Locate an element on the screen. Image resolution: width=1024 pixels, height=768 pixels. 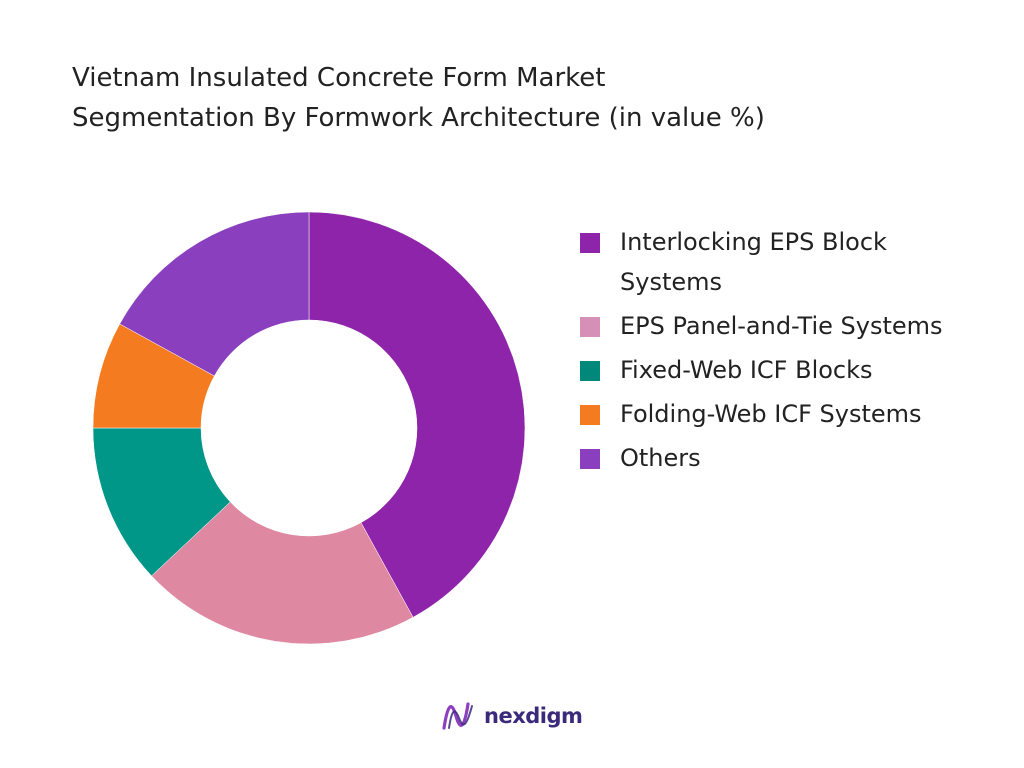
legend-item: Others is located at coordinates (800, 458).